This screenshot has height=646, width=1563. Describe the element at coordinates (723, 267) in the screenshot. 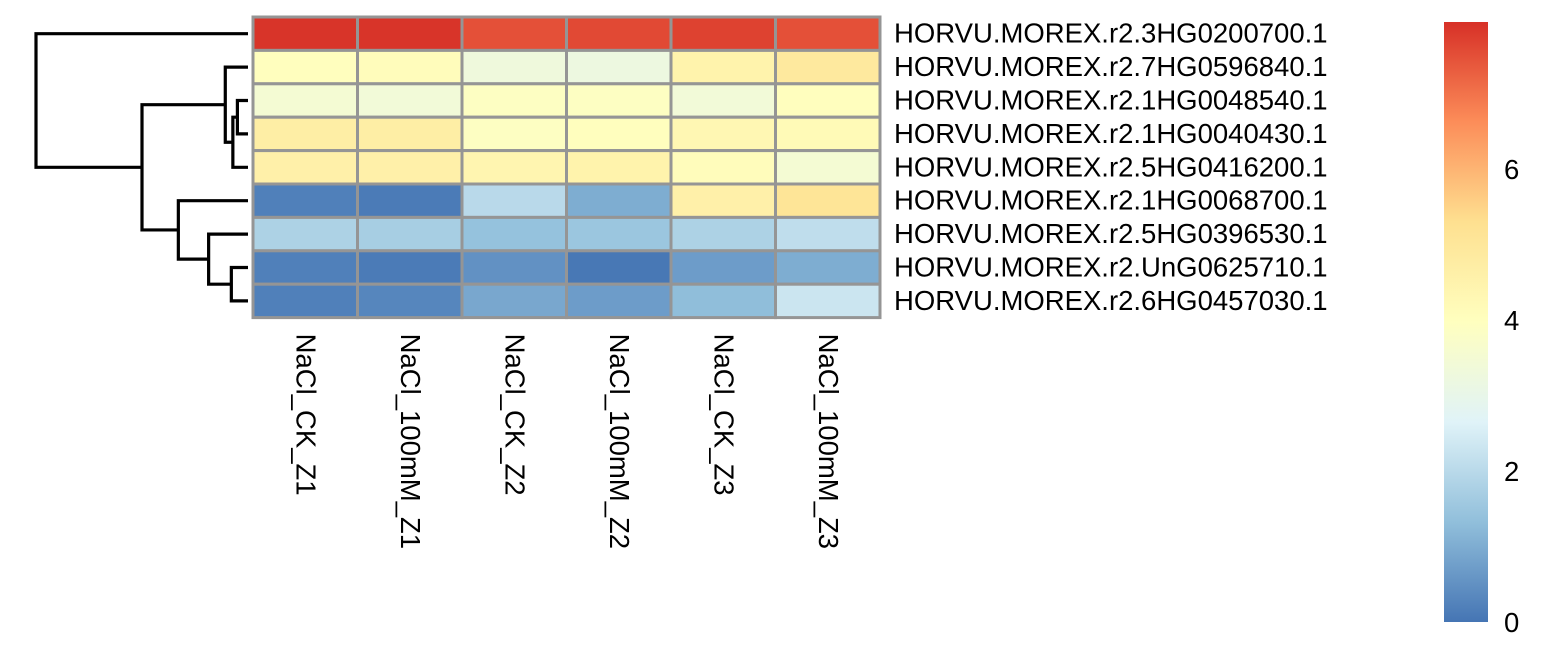

I see `heatmap-cell-r7-c4` at that location.